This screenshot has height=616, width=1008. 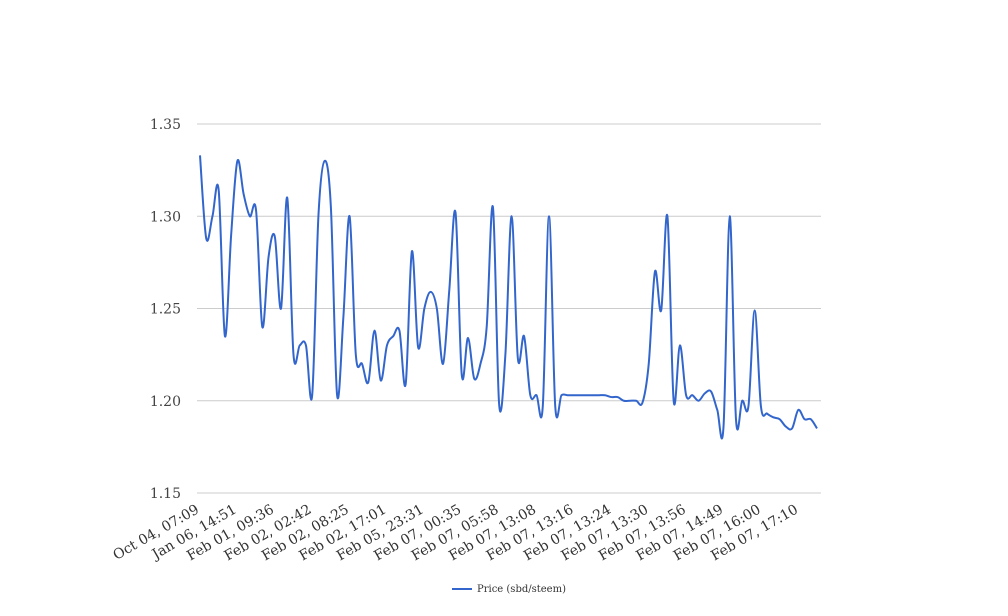 What do you see at coordinates (165, 125) in the screenshot?
I see `y-tick-label: 1.35` at bounding box center [165, 125].